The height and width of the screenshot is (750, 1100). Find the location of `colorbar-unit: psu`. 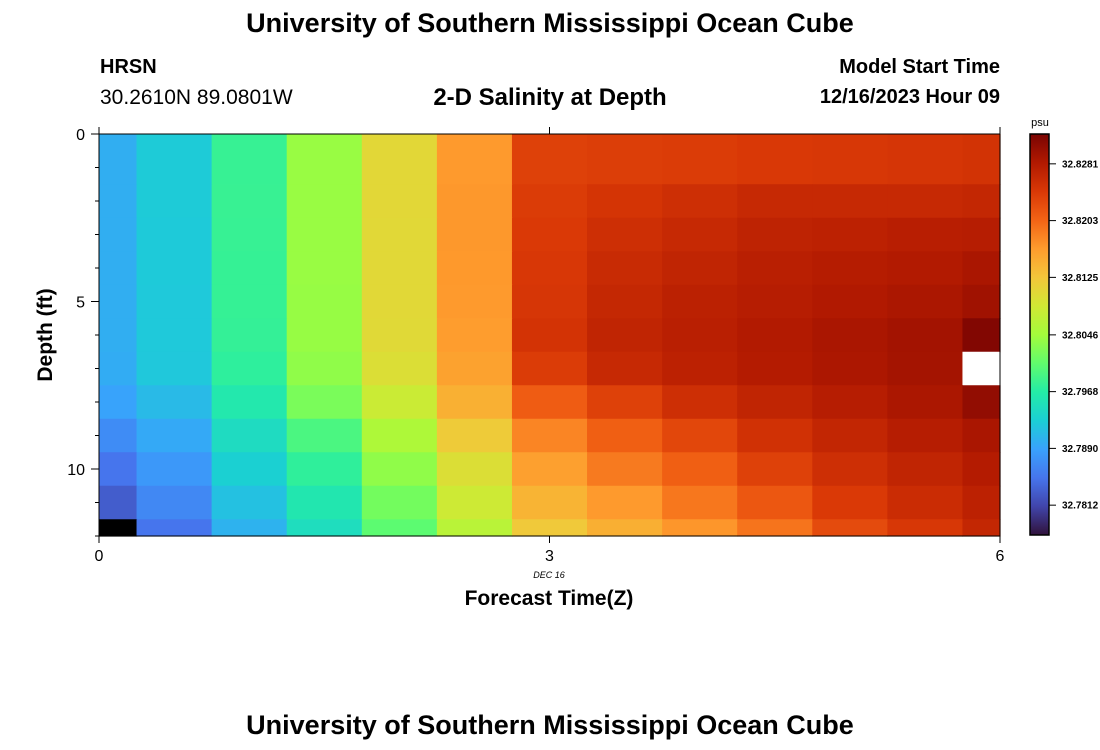

colorbar-unit: psu is located at coordinates (1040, 123).